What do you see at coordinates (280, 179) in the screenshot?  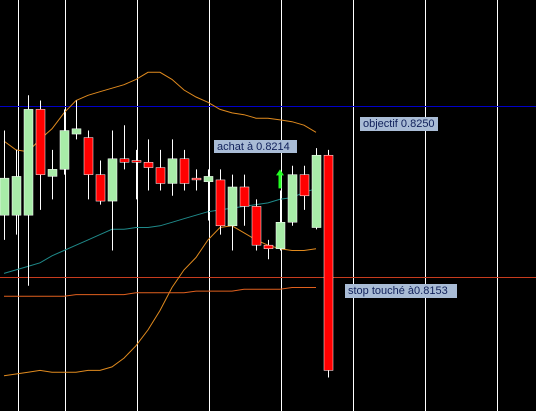 I see `buy-arrow` at bounding box center [280, 179].